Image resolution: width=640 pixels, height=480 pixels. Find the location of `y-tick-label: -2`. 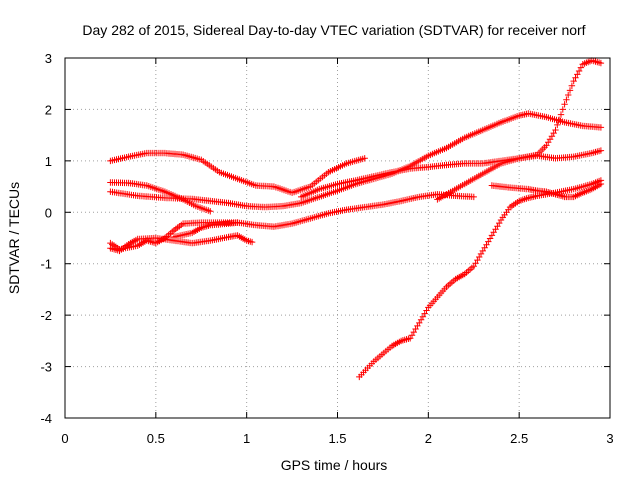

y-tick-label: -2 is located at coordinates (46, 315).